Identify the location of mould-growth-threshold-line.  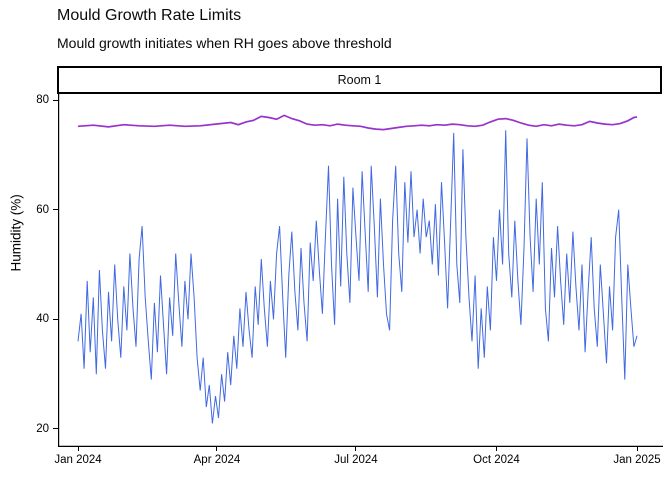
(357, 122).